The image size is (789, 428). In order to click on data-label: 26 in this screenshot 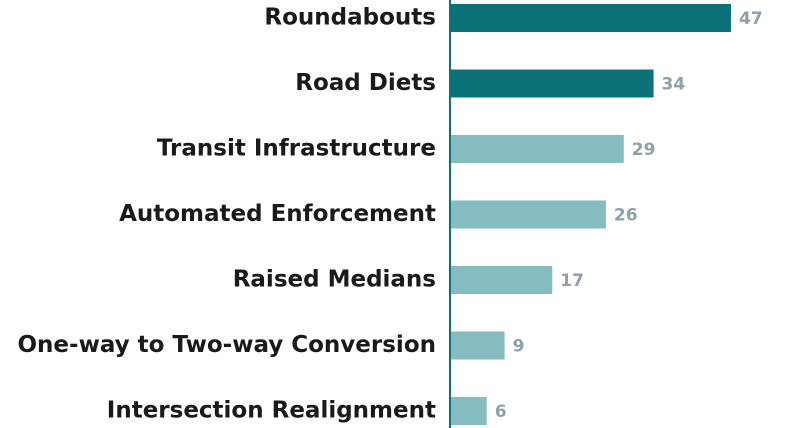, I will do `click(626, 216)`.